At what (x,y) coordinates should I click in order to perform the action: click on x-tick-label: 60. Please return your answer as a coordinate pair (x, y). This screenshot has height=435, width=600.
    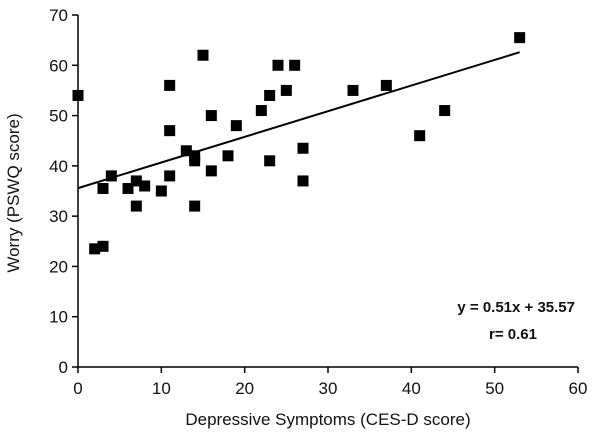
    Looking at the image, I should click on (578, 388).